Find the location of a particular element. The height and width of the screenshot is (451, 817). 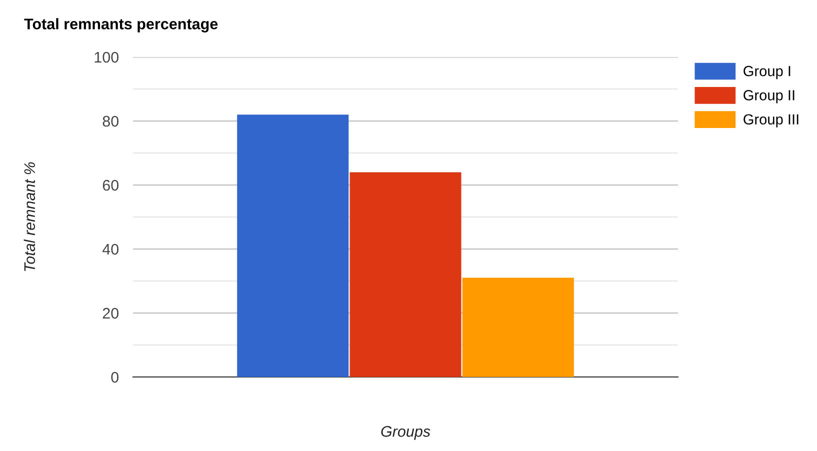

x-axis-title: Groups is located at coordinates (405, 433).